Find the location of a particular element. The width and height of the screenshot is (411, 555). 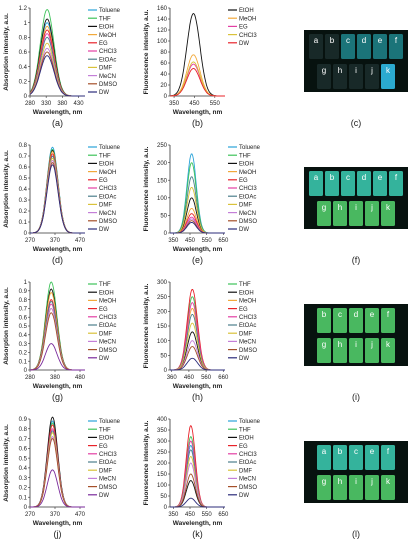

legend-label: DMF is located at coordinates (105, 334).